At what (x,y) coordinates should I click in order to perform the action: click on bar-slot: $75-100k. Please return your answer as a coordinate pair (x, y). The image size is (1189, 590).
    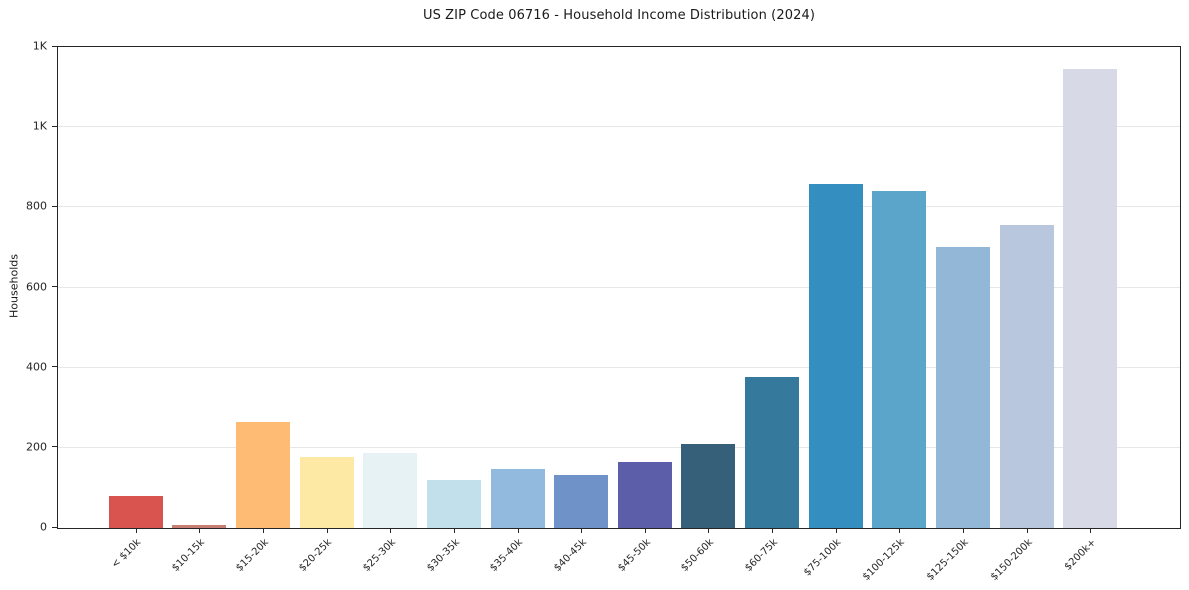
    Looking at the image, I should click on (835, 312).